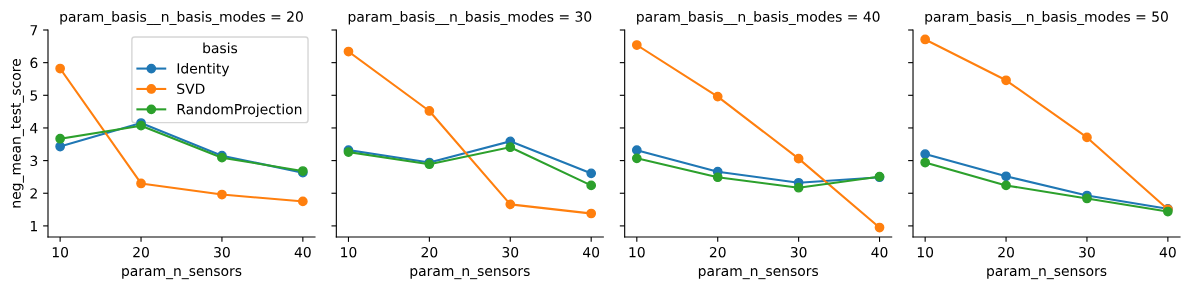 Image resolution: width=1189 pixels, height=290 pixels. I want to click on y-tick-label: 2, so click(33, 193).